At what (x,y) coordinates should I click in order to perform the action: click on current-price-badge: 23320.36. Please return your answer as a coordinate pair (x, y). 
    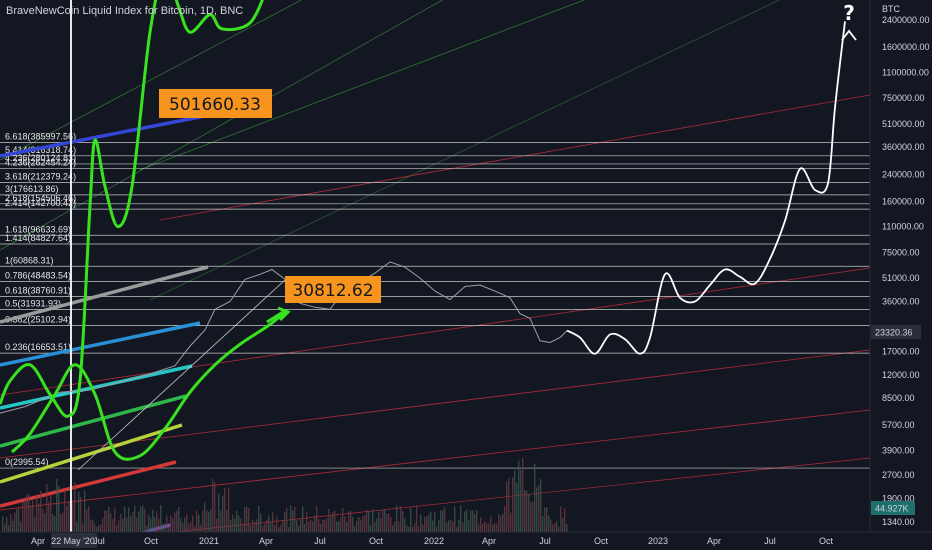
    Looking at the image, I should click on (896, 332).